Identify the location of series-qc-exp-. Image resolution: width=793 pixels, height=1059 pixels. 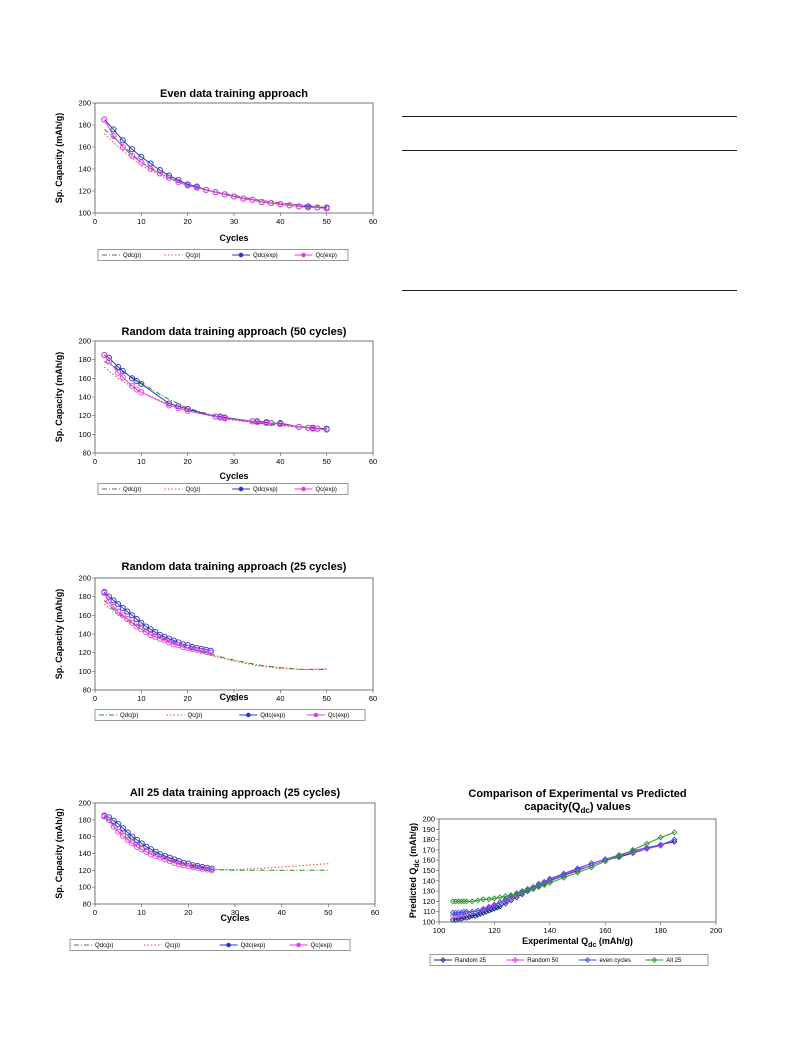
(215, 392).